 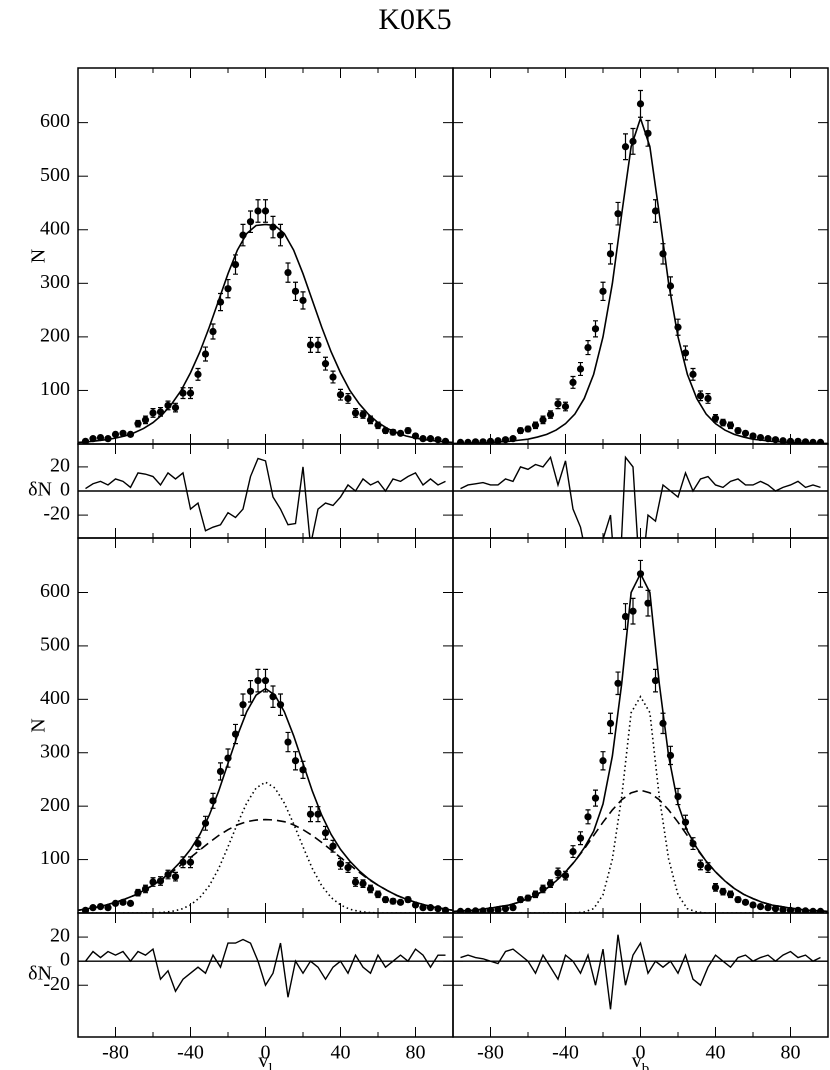 I want to click on y-tick-label: 500, so click(x=55, y=644).